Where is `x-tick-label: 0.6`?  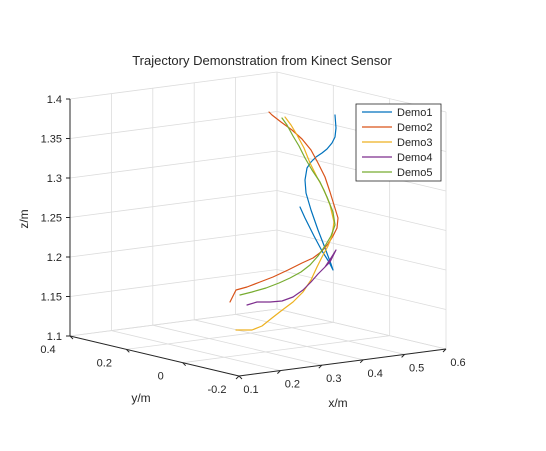
x-tick-label: 0.6 is located at coordinates (457, 363).